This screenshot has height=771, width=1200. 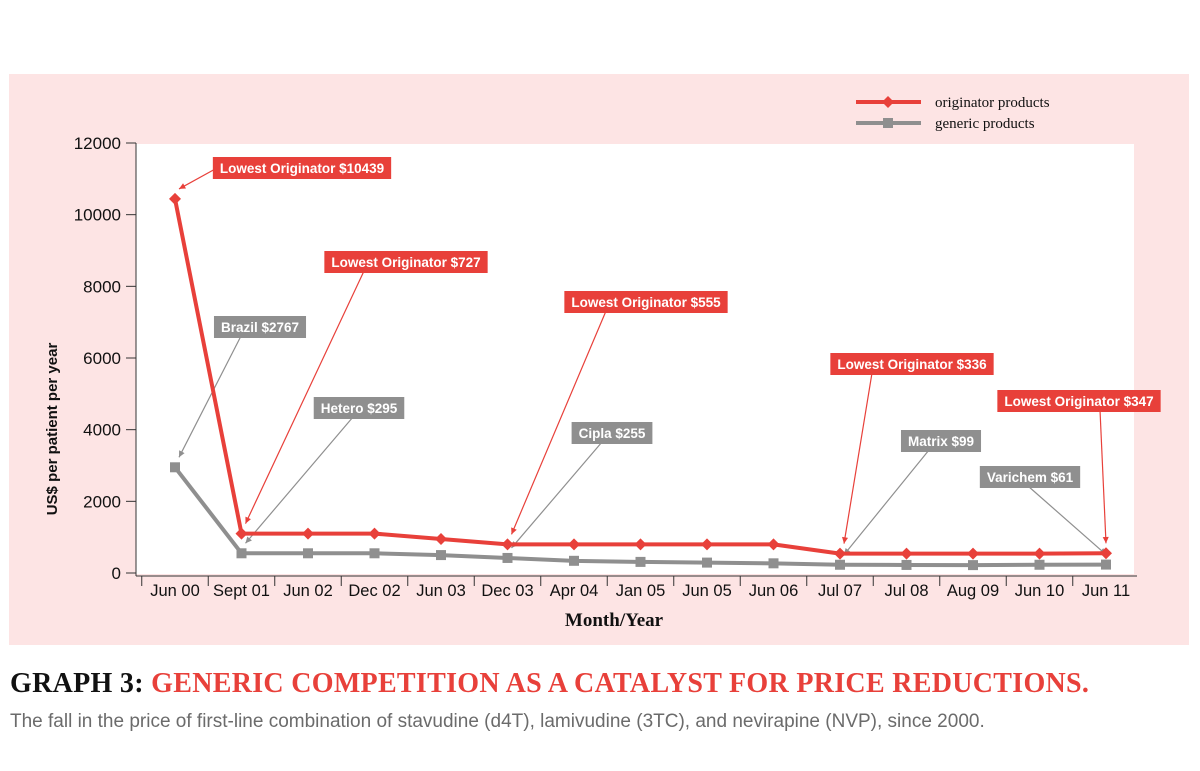 I want to click on x-tick-label: Jun 00, so click(x=175, y=591).